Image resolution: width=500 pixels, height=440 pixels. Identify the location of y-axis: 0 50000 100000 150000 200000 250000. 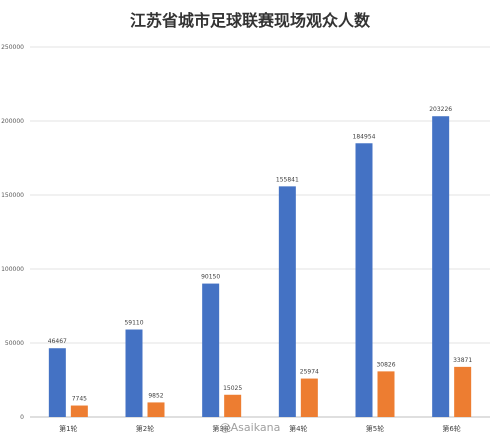
(12, 232).